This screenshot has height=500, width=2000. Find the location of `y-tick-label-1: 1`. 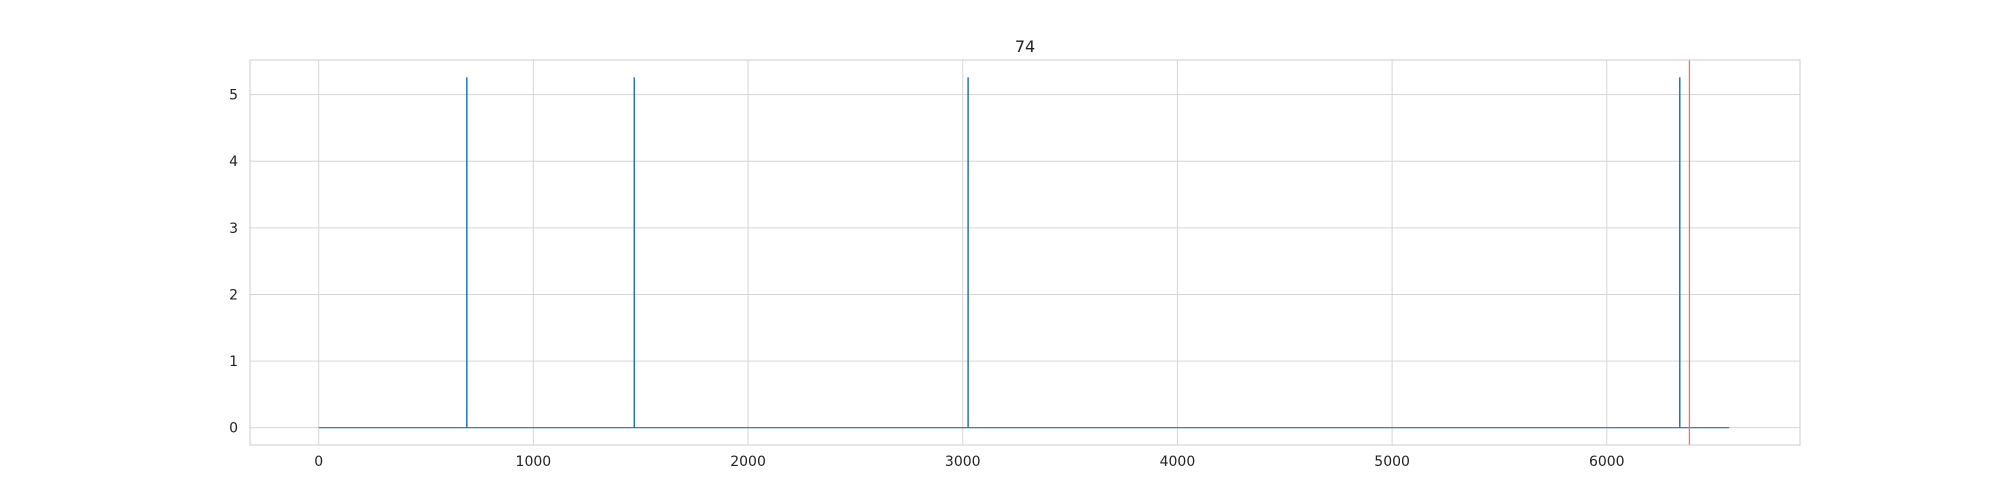

y-tick-label-1: 1 is located at coordinates (233, 362).